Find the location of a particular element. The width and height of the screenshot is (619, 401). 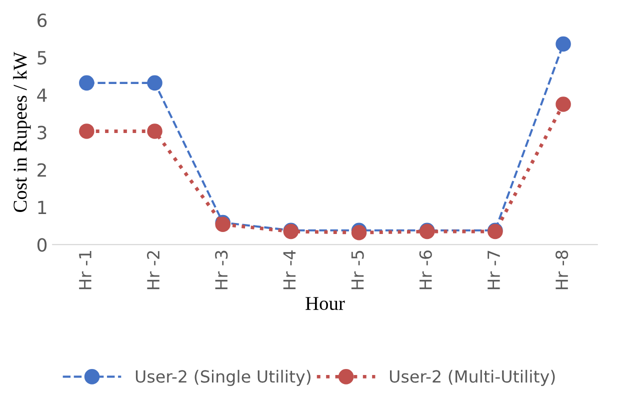

x-tick-label: Hr -2 is located at coordinates (153, 270).